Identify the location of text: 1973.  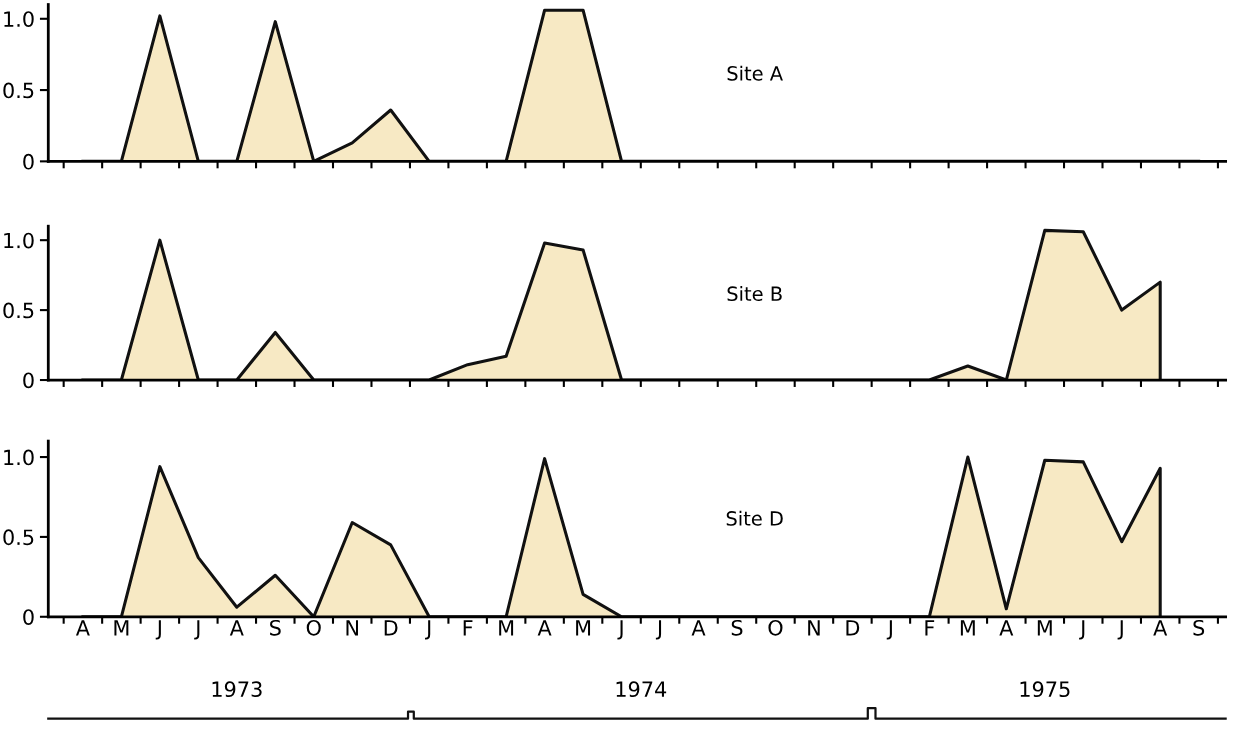
(237, 689).